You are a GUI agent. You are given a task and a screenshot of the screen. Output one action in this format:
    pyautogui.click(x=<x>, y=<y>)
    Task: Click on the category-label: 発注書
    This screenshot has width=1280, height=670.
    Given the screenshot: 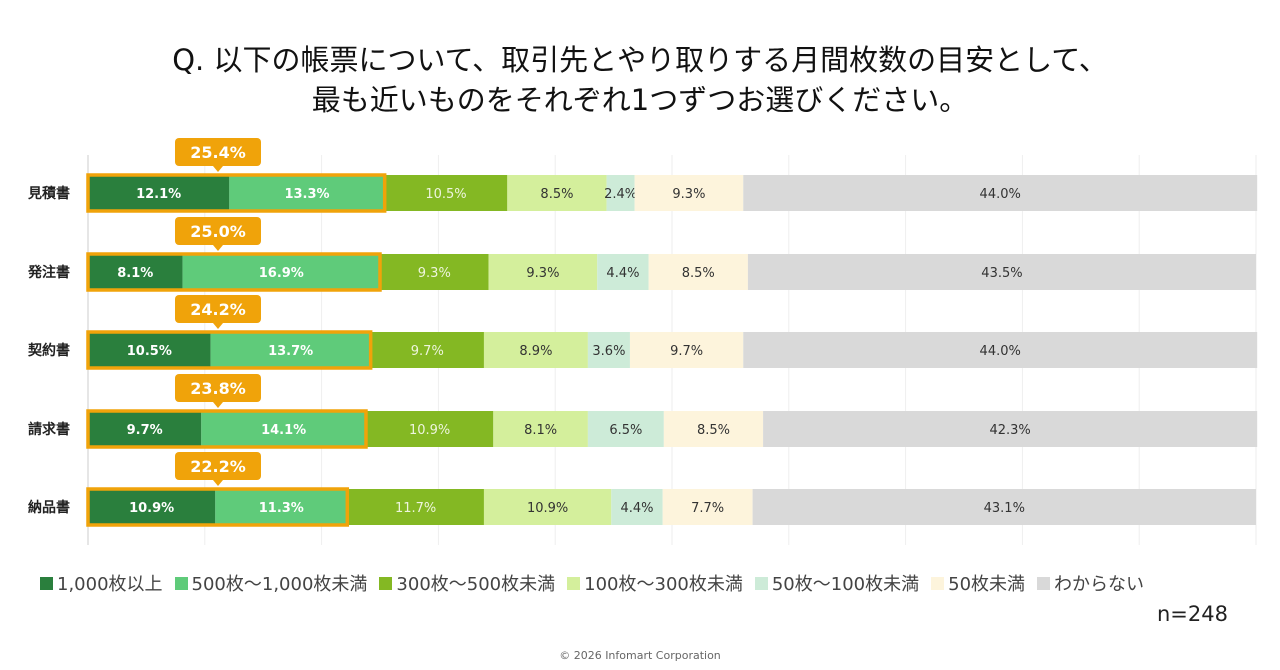 What is the action you would take?
    pyautogui.click(x=48, y=272)
    